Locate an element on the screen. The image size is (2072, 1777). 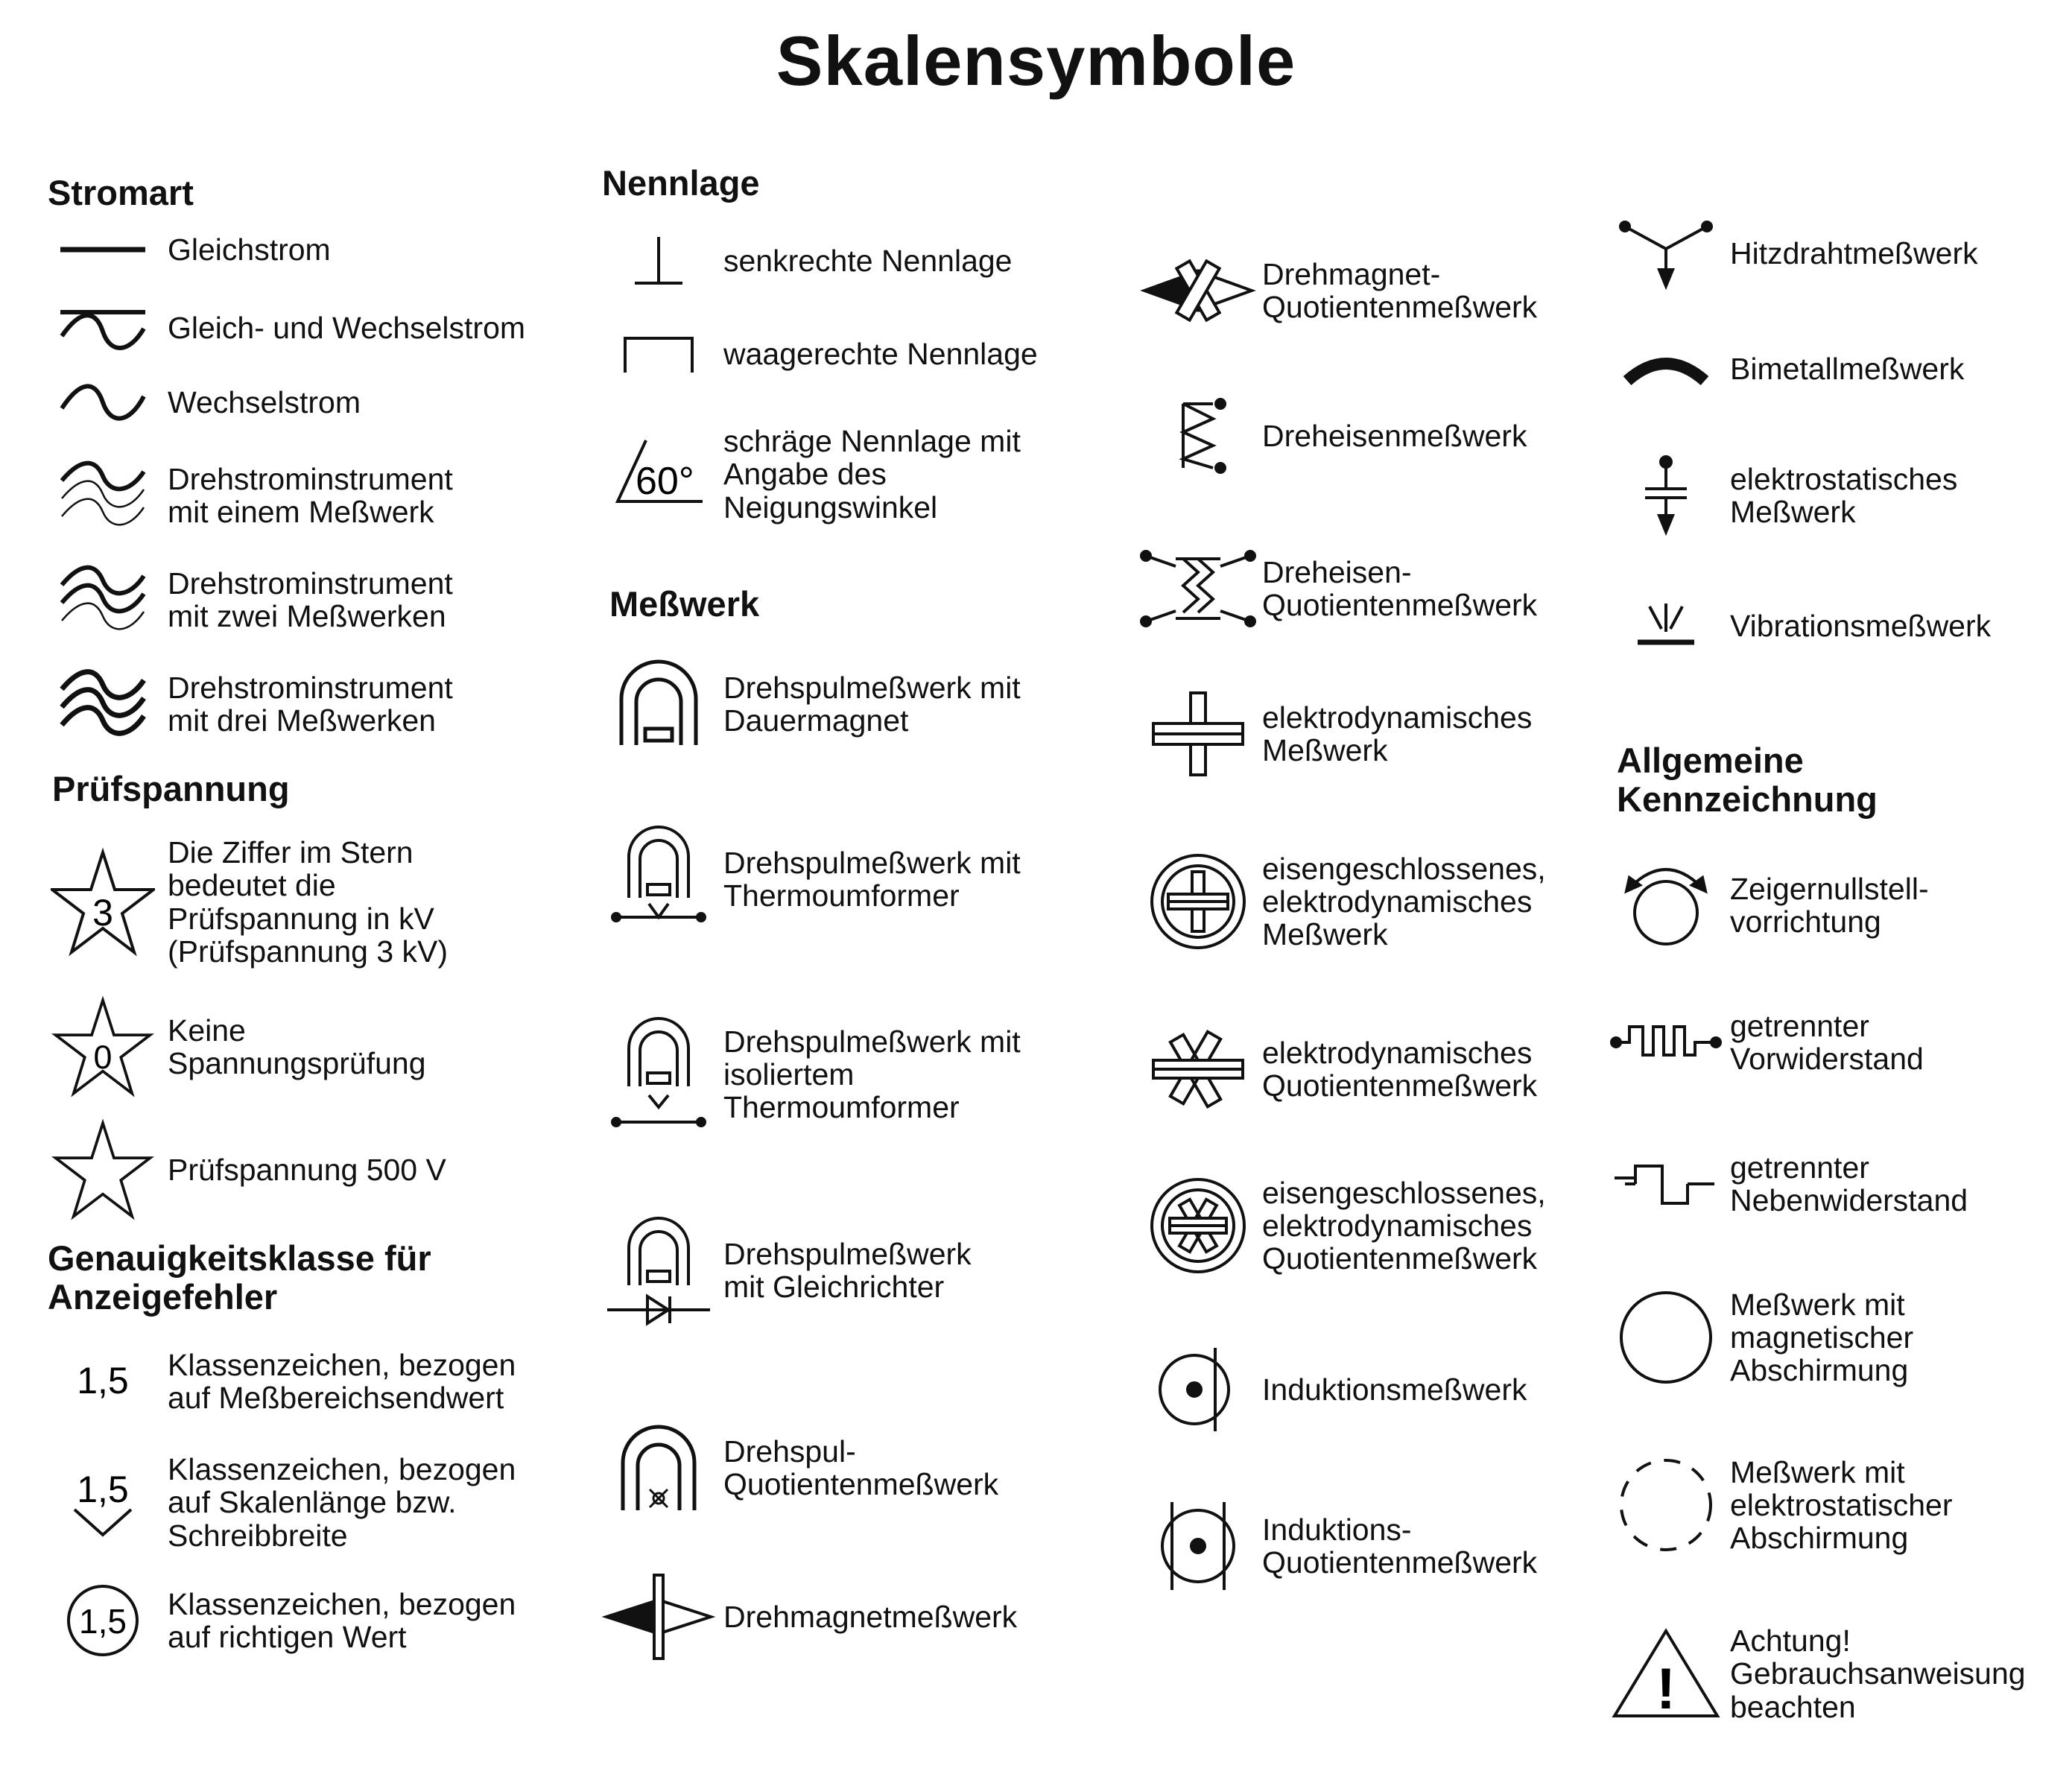
item-elektrostatisch: elektrostatisches Meßwerk is located at coordinates (1779, 495).